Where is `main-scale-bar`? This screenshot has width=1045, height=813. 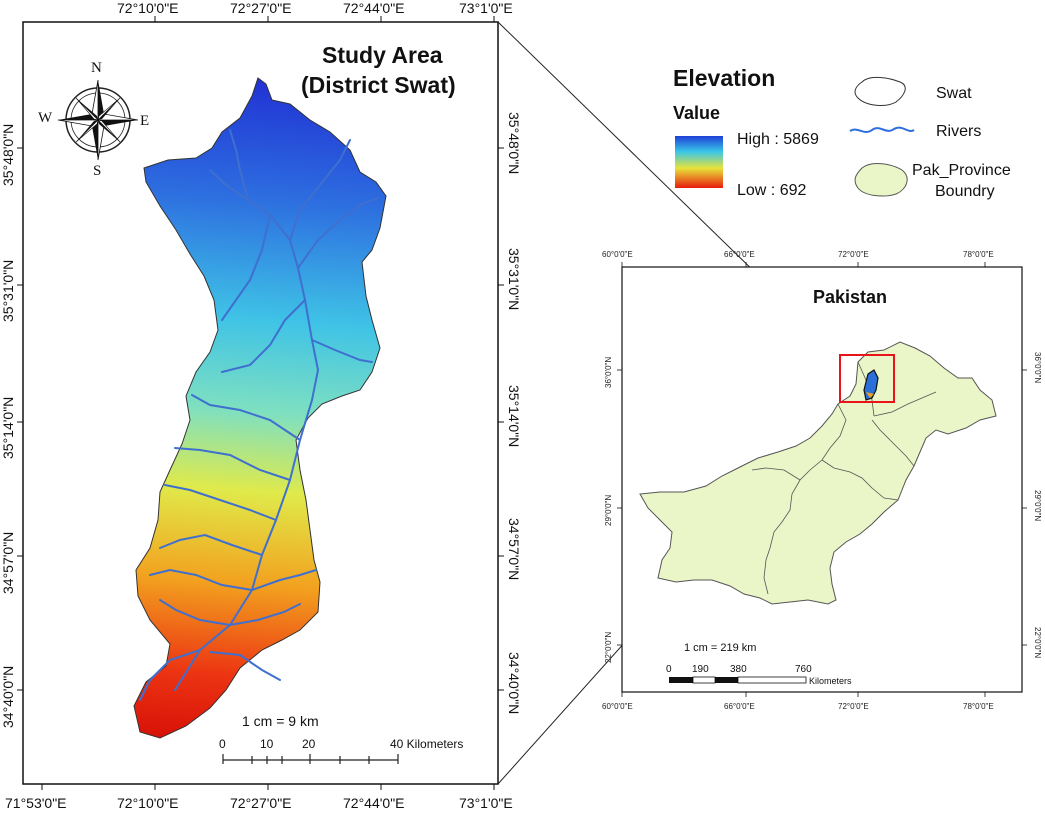
main-scale-bar is located at coordinates (310, 759).